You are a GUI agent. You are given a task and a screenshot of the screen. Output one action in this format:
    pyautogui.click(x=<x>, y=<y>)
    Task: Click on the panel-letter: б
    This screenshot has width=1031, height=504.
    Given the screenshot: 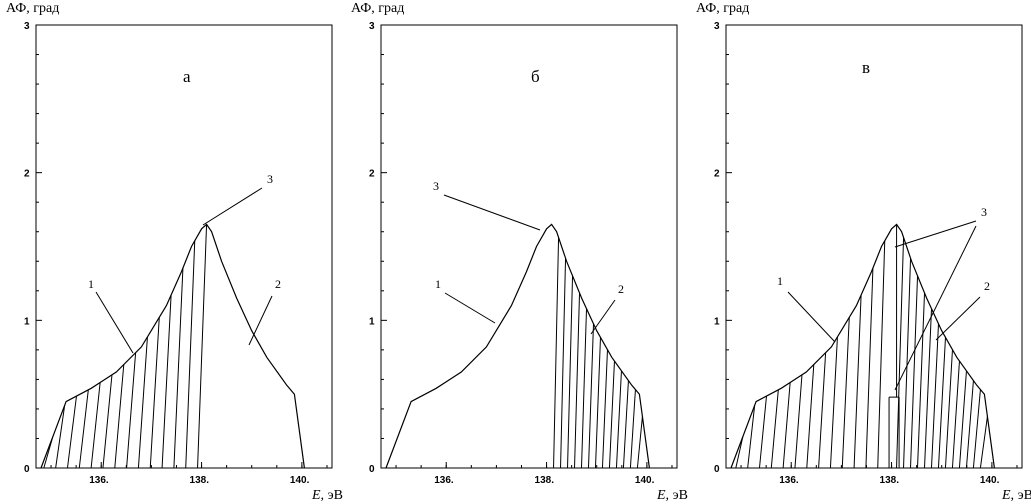 What is the action you would take?
    pyautogui.click(x=535, y=76)
    